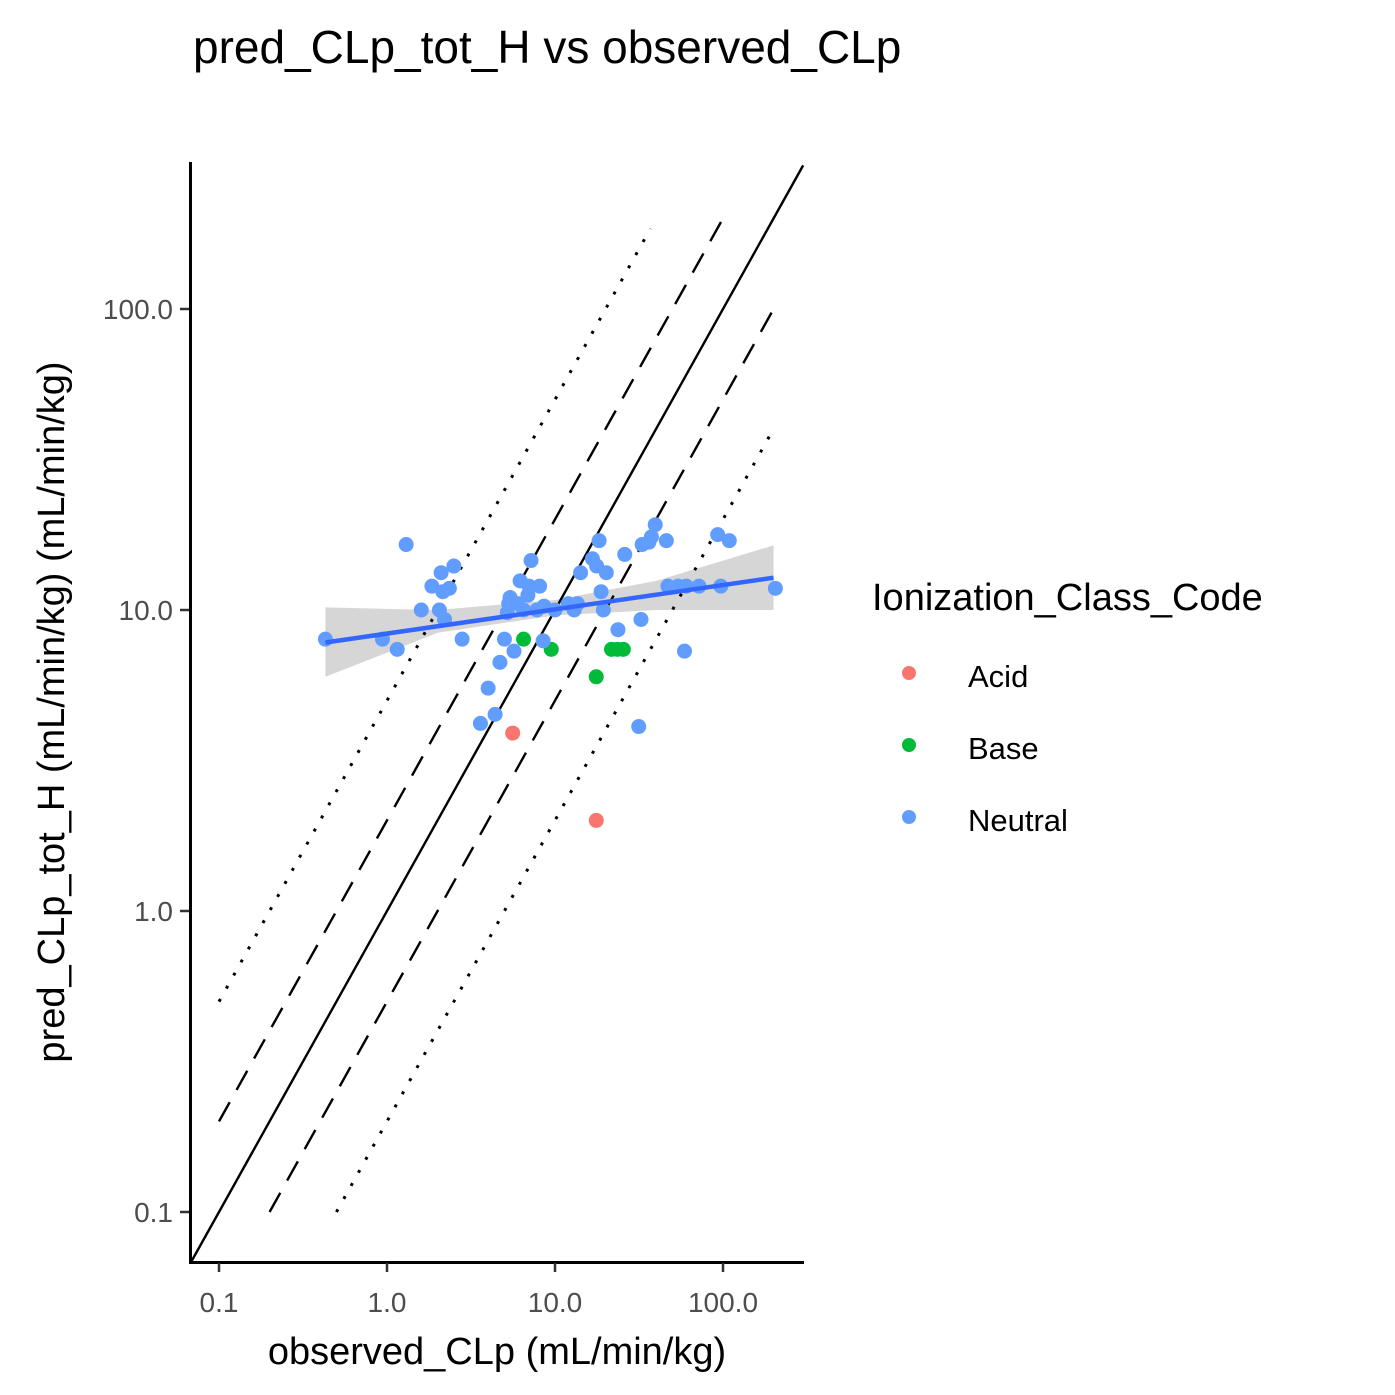 This screenshot has width=1395, height=1395. I want to click on legend-label-acid: Acid, so click(998, 676).